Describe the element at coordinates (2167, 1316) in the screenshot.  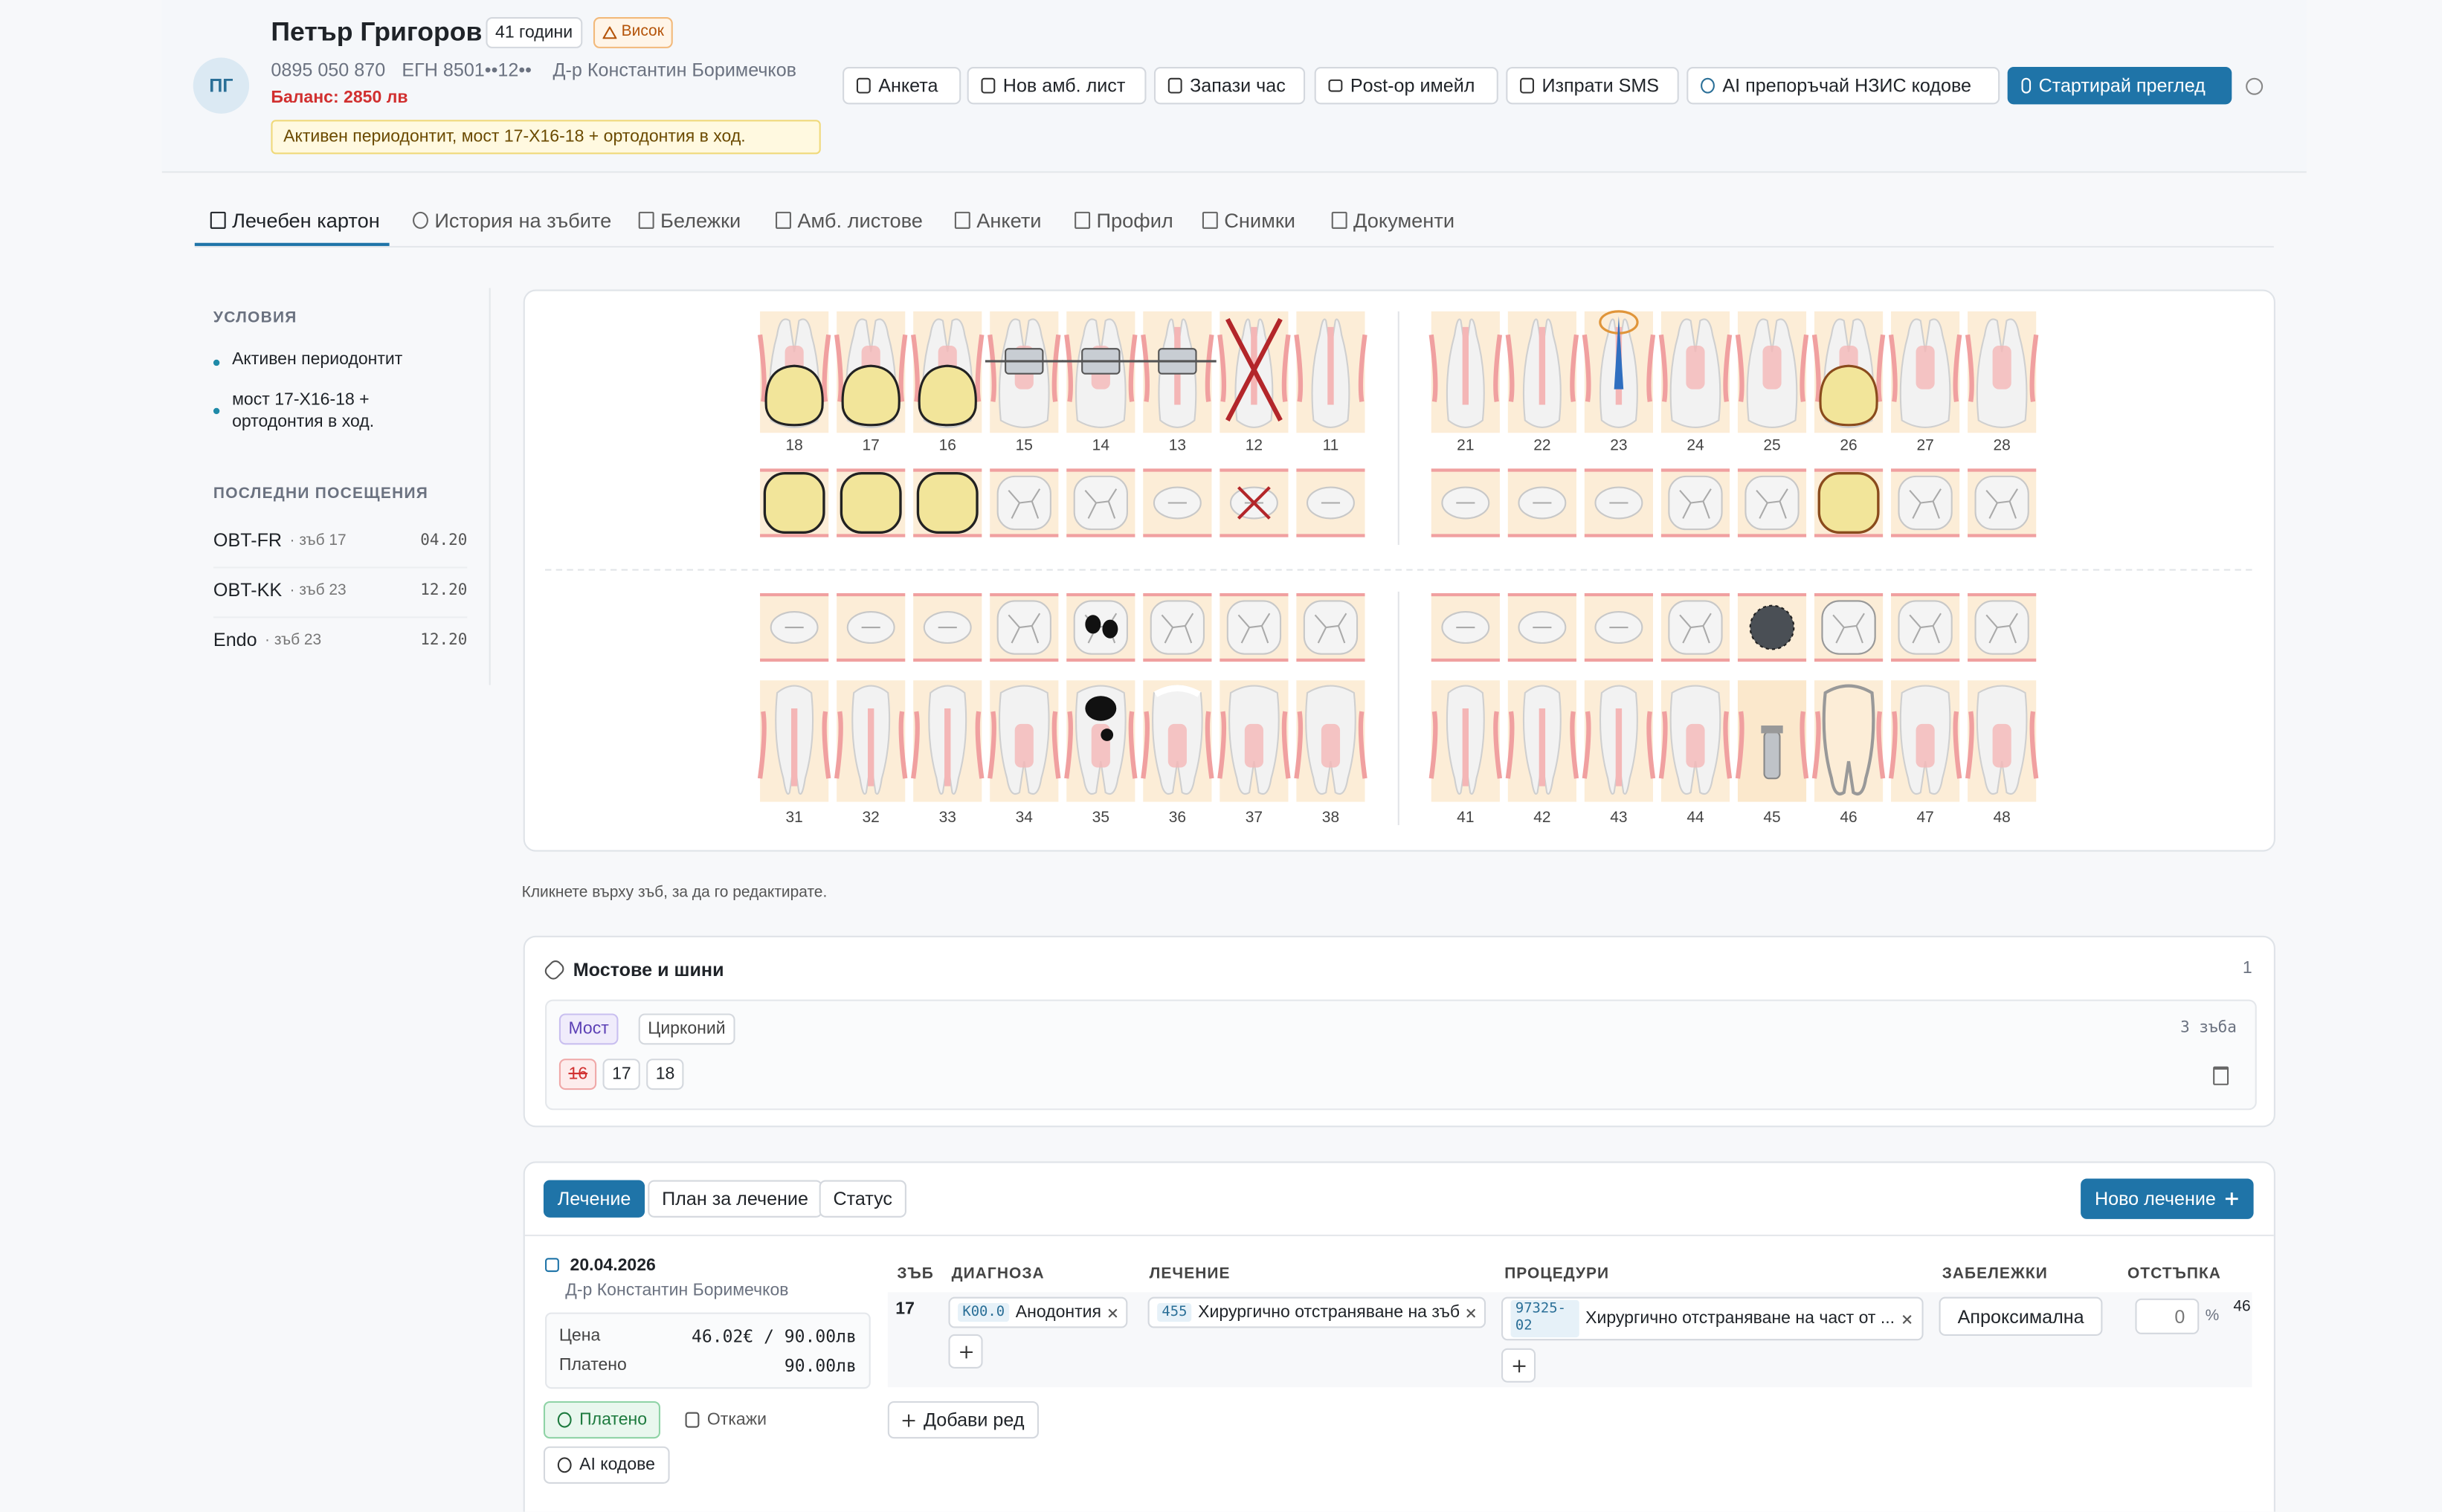
I see `discount-input: 0` at that location.